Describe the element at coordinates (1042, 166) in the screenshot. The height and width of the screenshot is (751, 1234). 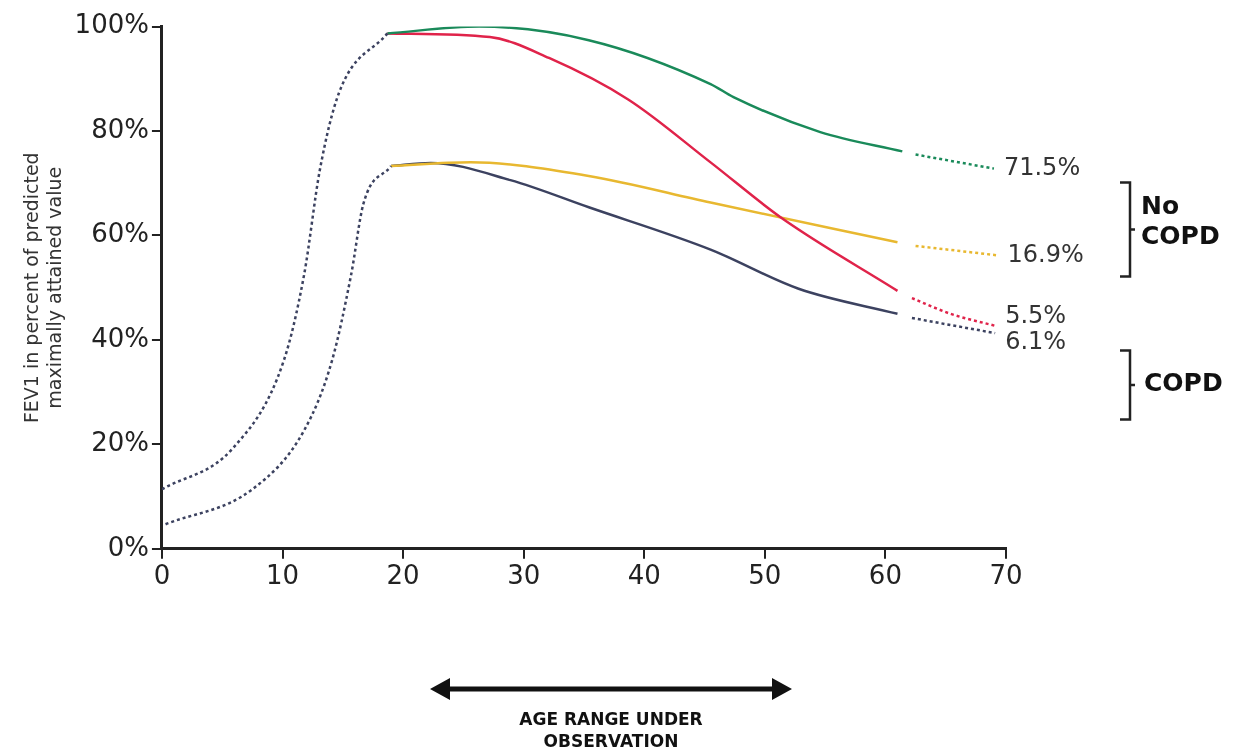
I see `annotation: 71.5%` at that location.